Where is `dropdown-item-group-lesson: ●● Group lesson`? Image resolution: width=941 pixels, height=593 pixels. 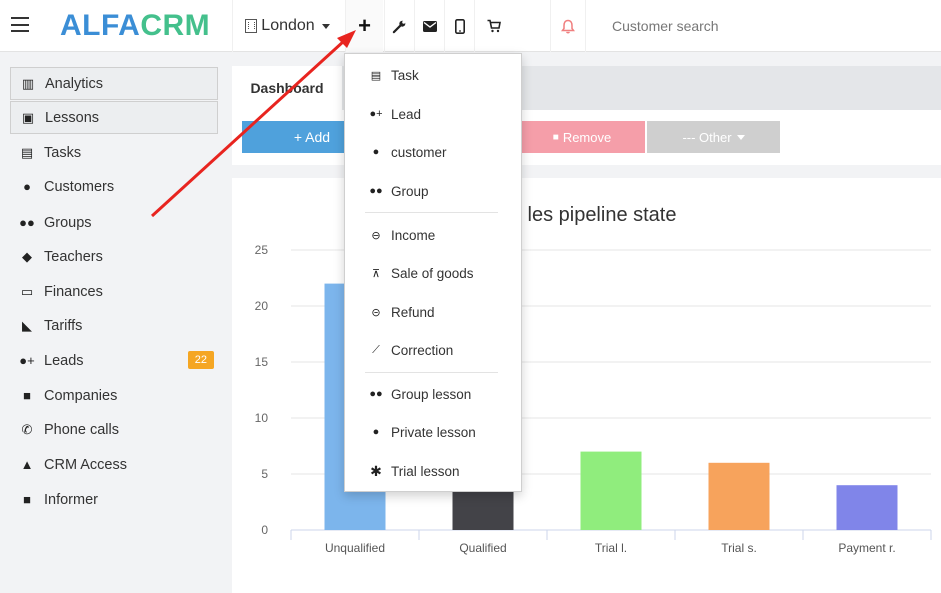 dropdown-item-group-lesson: ●● Group lesson is located at coordinates (433, 394).